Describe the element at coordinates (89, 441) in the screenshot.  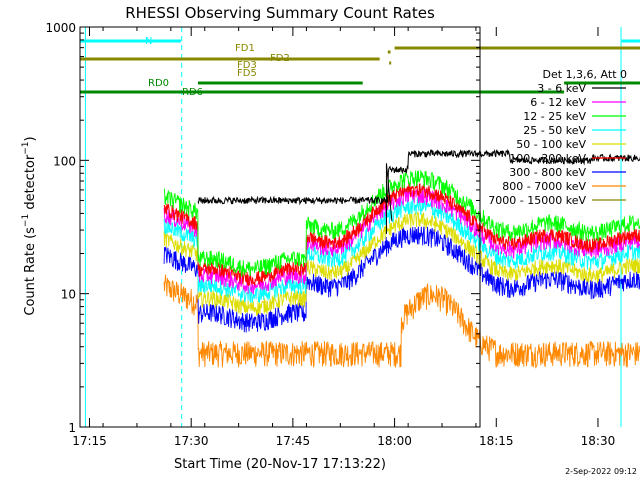
I see `x-tick-label: 17:15` at that location.